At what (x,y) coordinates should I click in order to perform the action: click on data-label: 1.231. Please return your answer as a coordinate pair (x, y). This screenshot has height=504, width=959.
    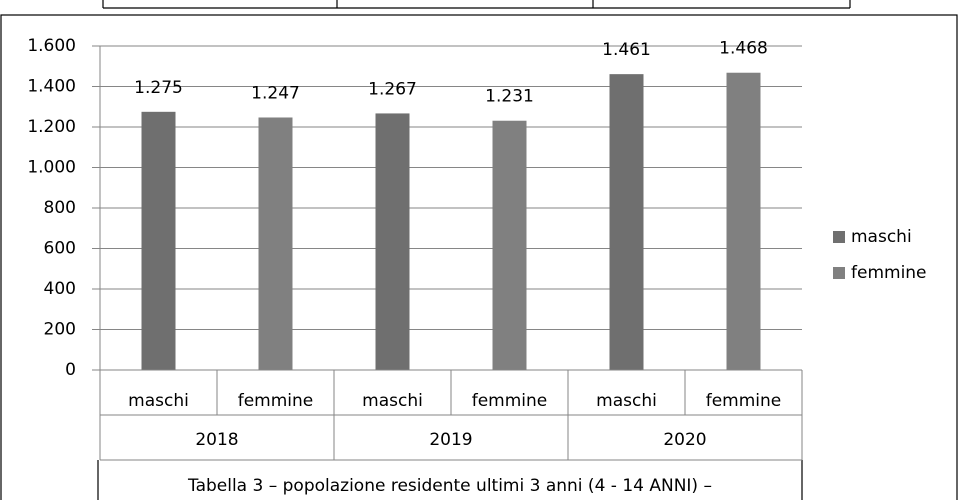
    Looking at the image, I should click on (509, 97).